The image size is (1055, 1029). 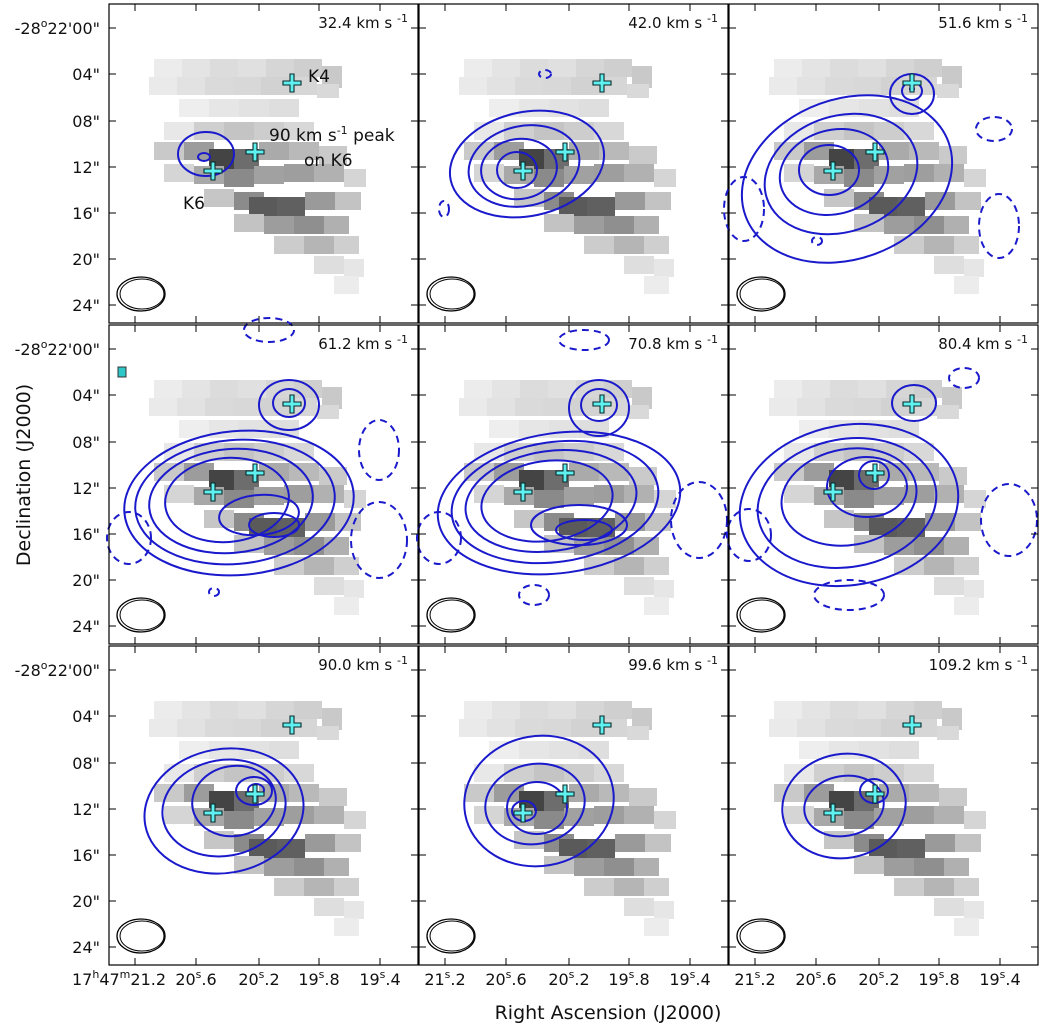 I want to click on channel-panel: 61.2 km s -1, so click(x=262, y=481).